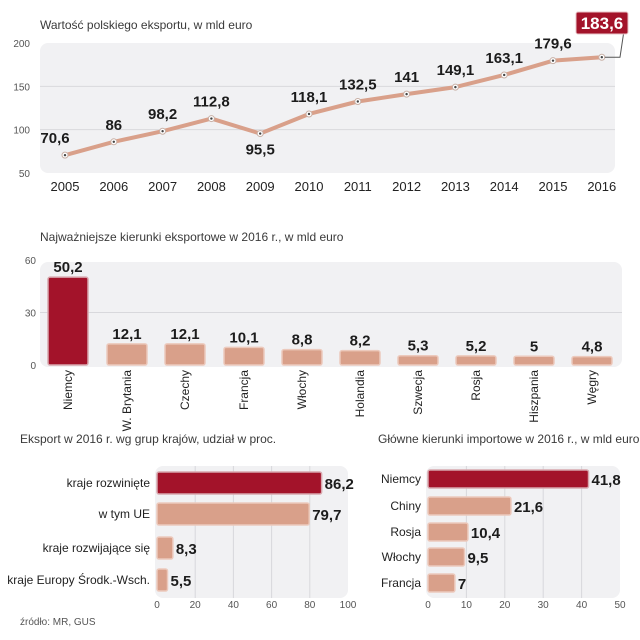  I want to click on x-tick-label: 60, so click(272, 605).